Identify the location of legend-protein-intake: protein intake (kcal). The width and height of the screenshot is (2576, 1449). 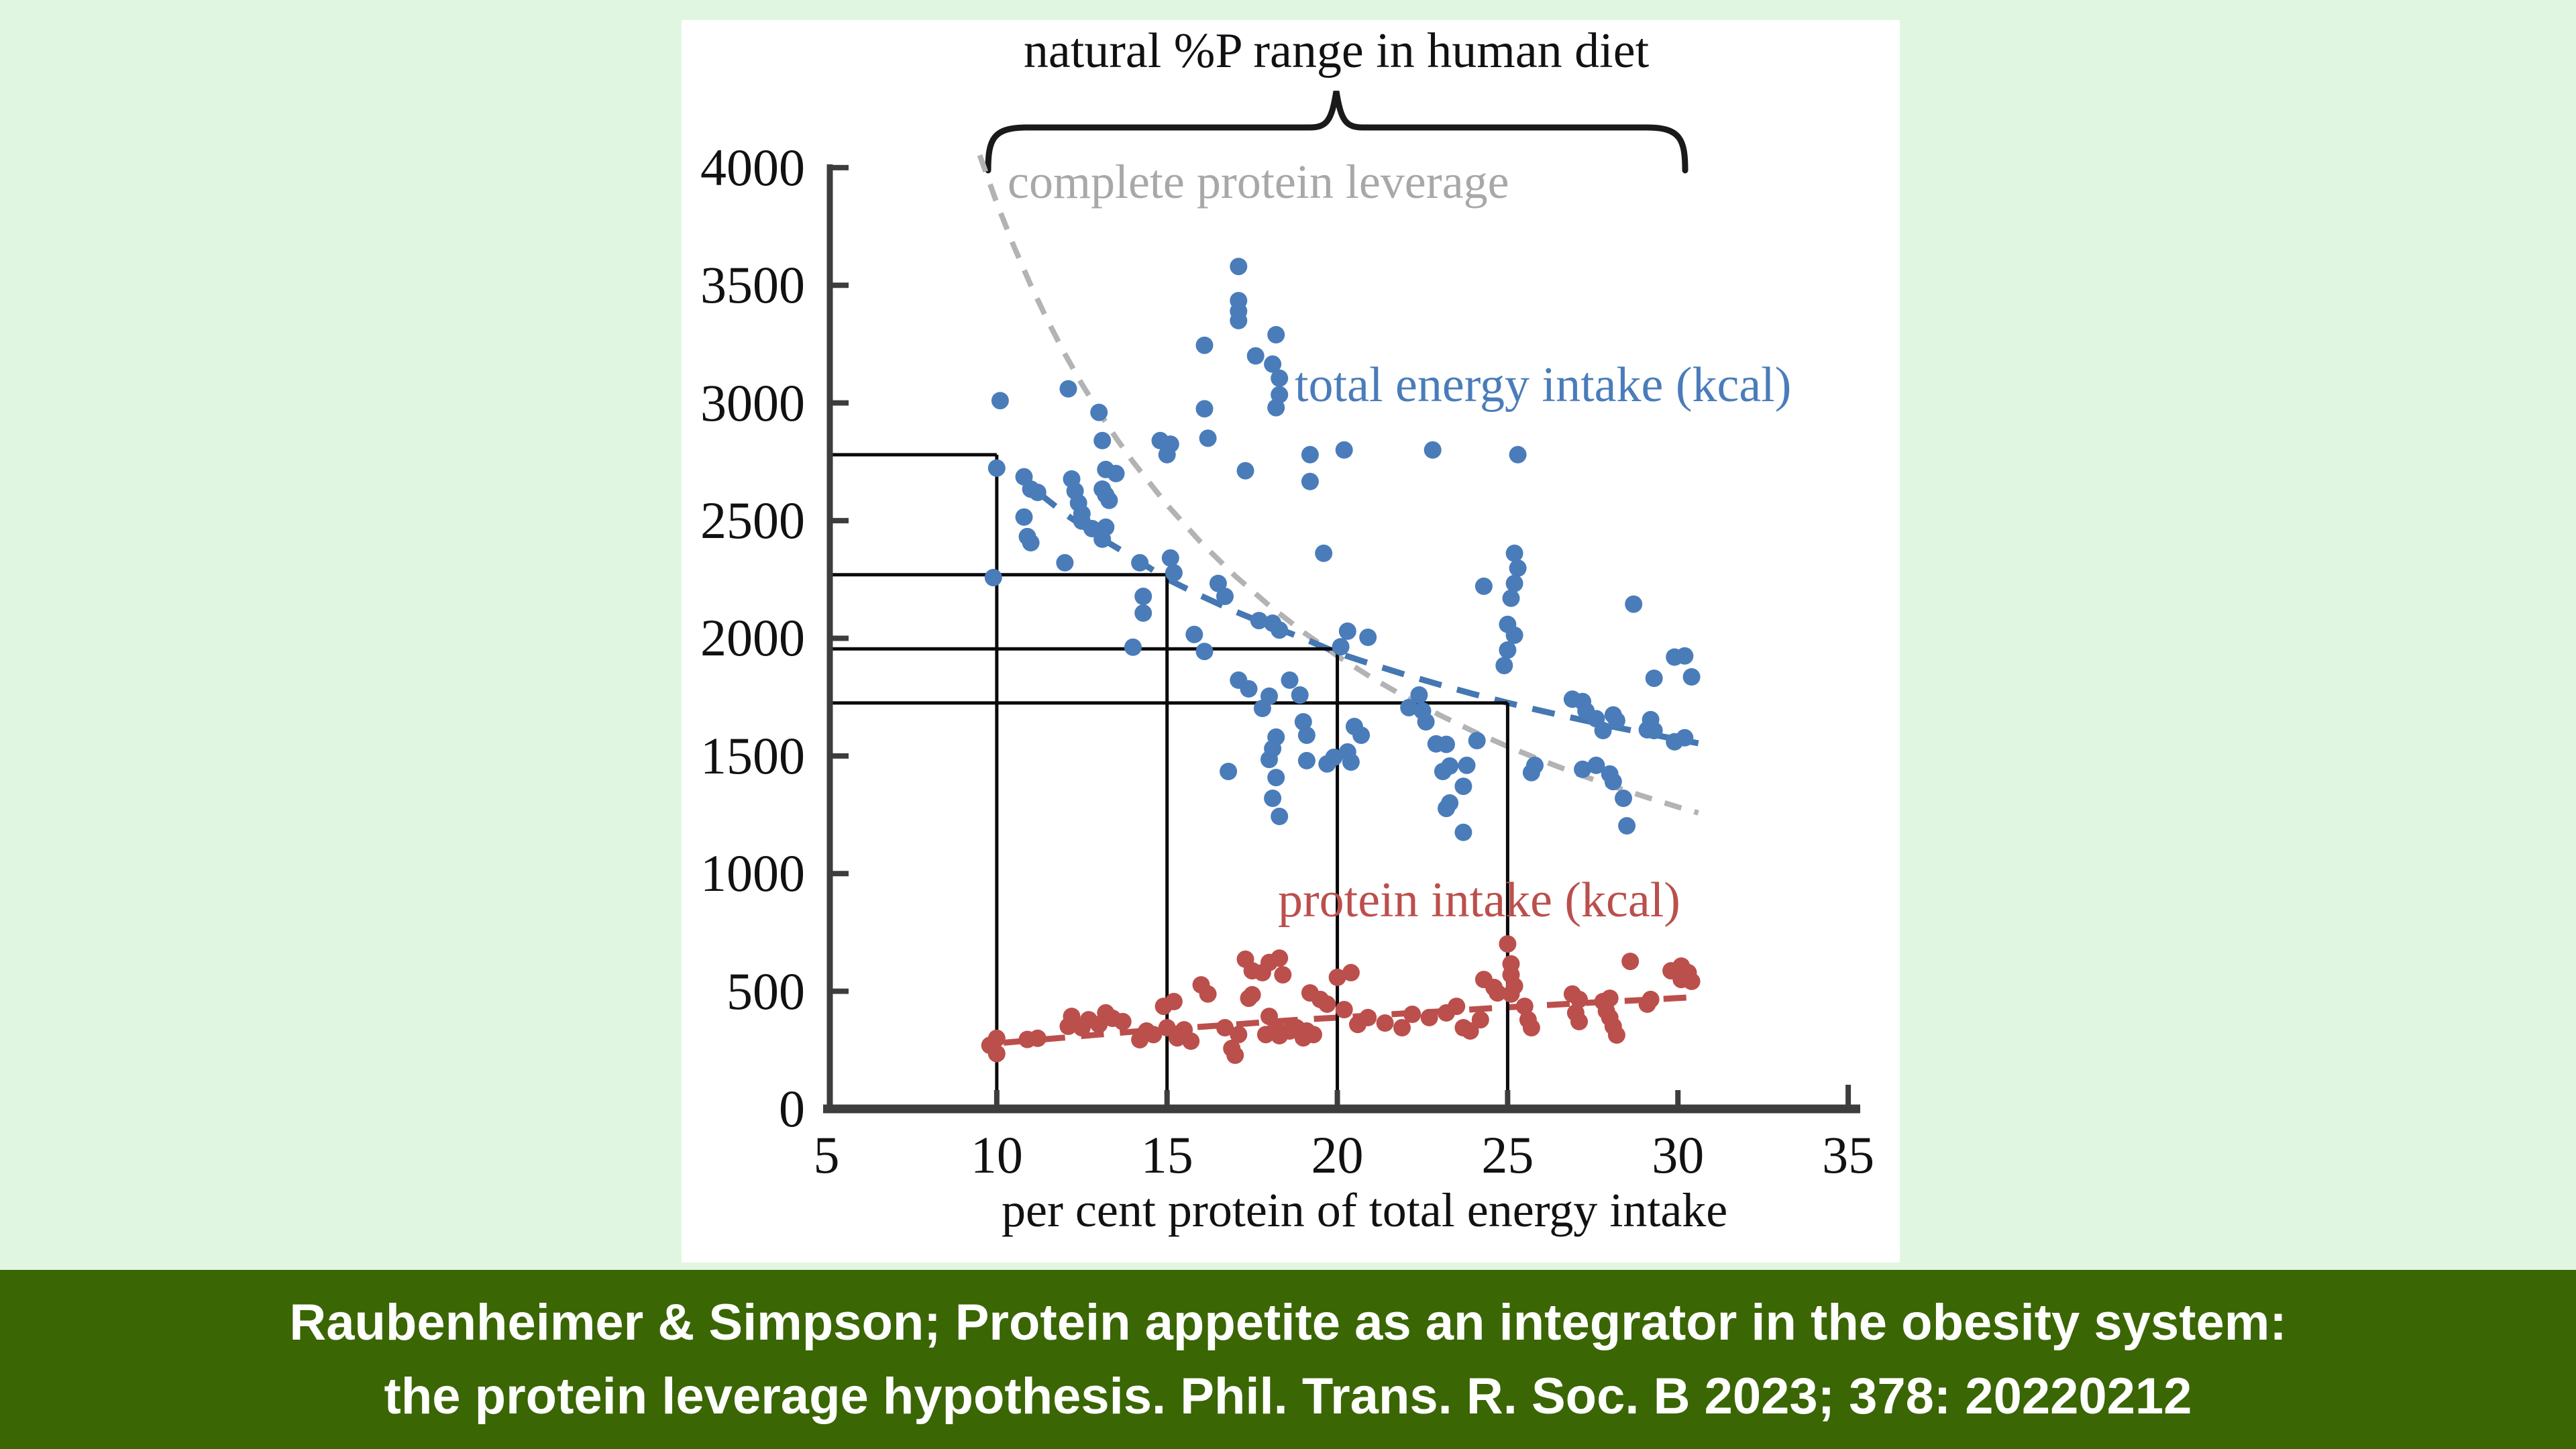
(1479, 900).